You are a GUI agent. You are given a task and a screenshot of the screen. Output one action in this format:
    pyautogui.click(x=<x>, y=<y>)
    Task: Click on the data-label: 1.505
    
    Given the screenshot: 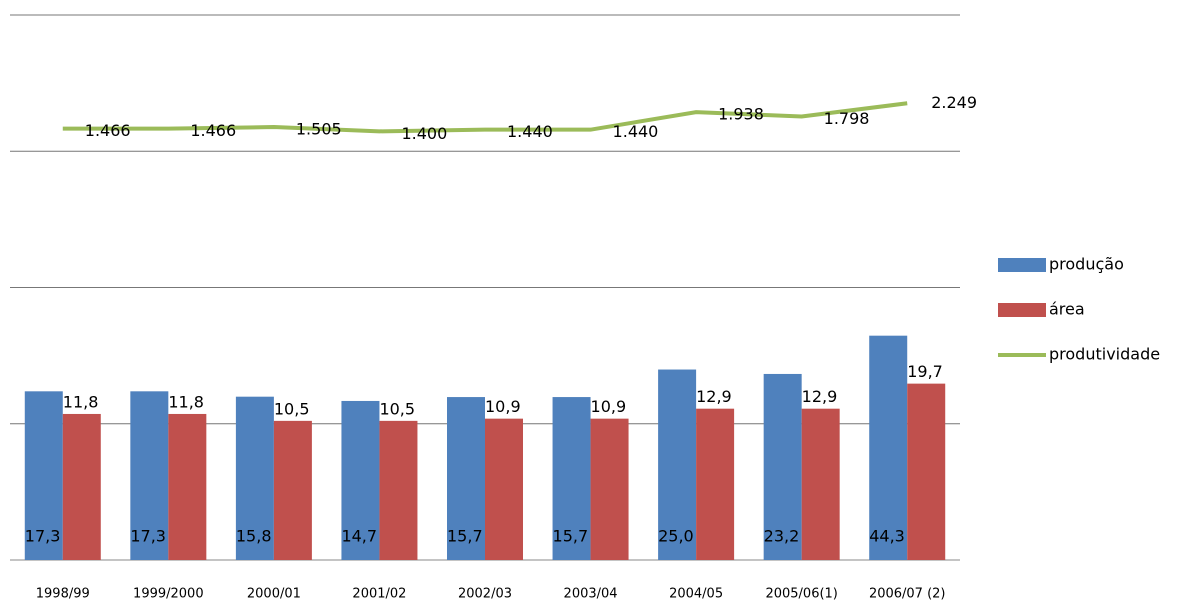 What is the action you would take?
    pyautogui.click(x=319, y=129)
    